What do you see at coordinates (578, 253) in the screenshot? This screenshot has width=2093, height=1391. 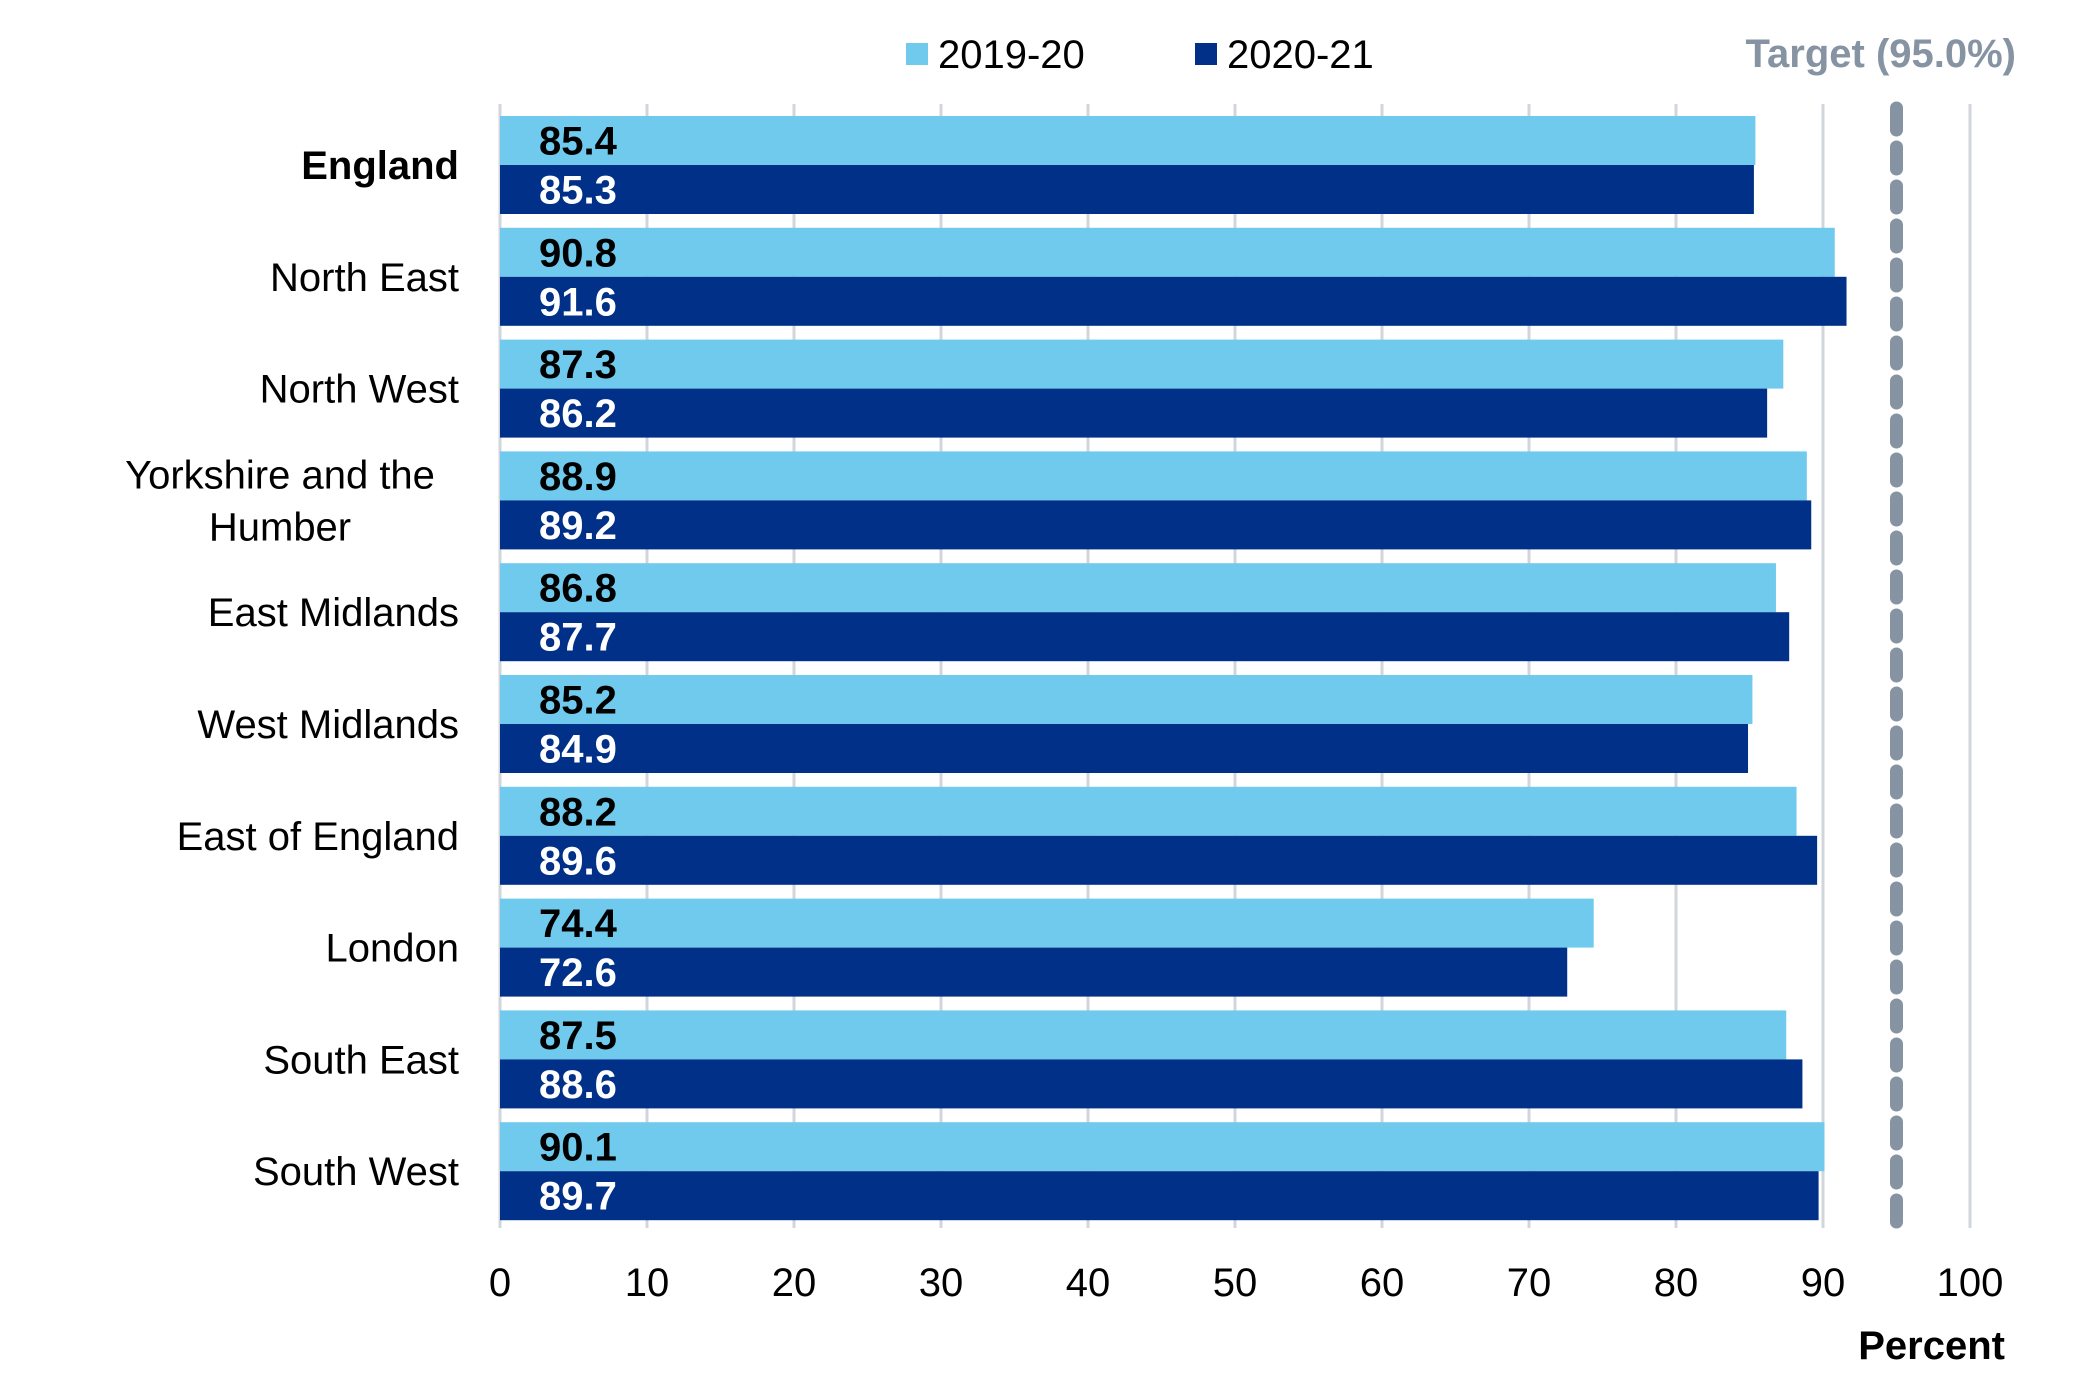 I see `value-label-north-east-2019-20: 90.8` at bounding box center [578, 253].